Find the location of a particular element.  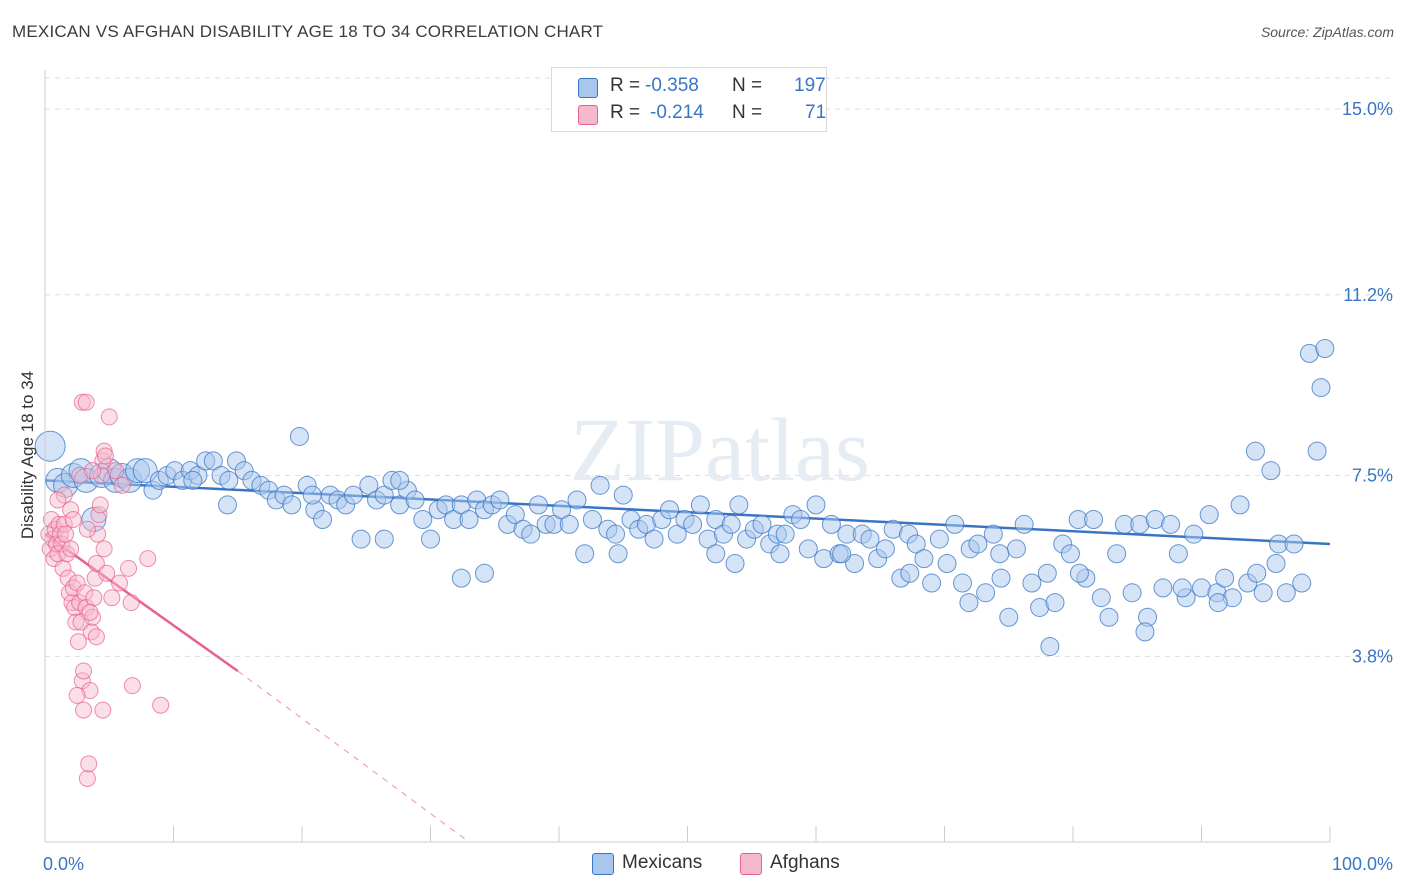

afghans-legend-label: Afghans is located at coordinates (805, 862).